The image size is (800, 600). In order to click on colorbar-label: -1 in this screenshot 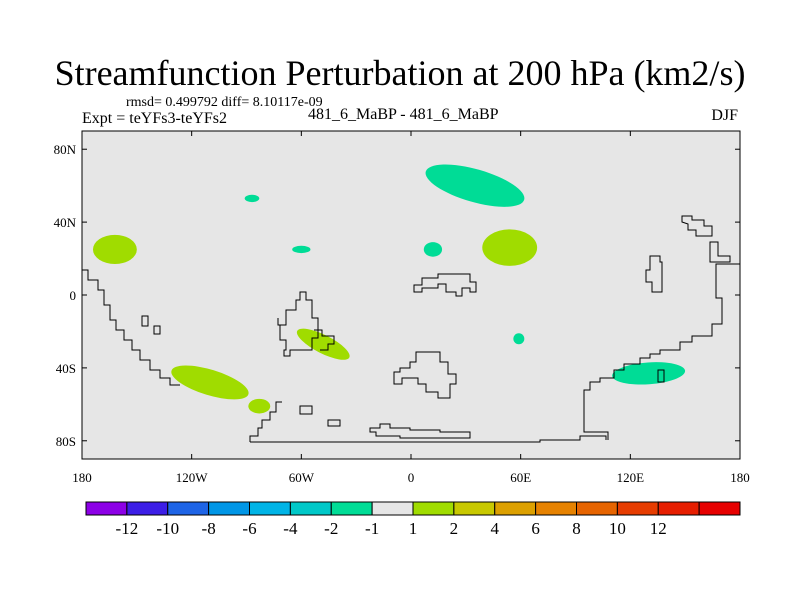, I will do `click(372, 528)`.